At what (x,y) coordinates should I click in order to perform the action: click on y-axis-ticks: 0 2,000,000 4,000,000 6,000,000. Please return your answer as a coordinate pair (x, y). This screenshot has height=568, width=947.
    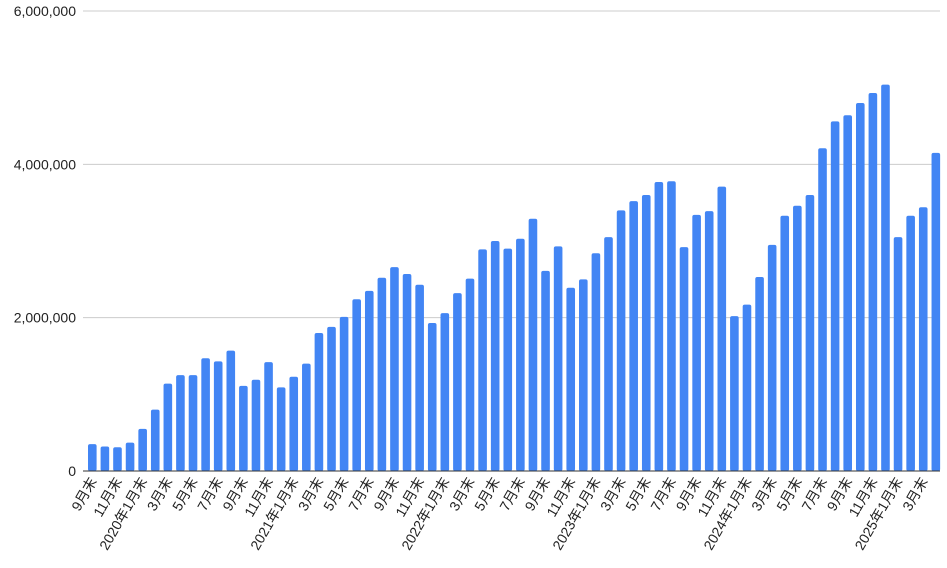
    Looking at the image, I should click on (45, 241).